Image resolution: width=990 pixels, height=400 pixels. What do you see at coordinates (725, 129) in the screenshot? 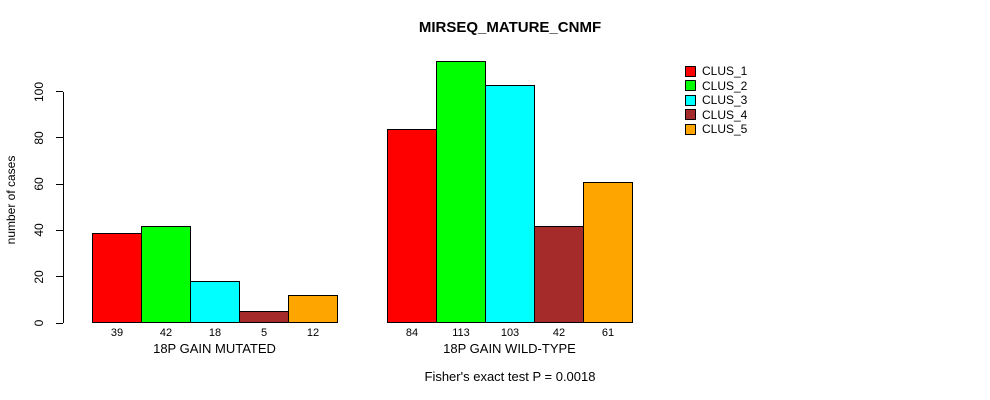
I see `legend-label: CLUS_5` at bounding box center [725, 129].